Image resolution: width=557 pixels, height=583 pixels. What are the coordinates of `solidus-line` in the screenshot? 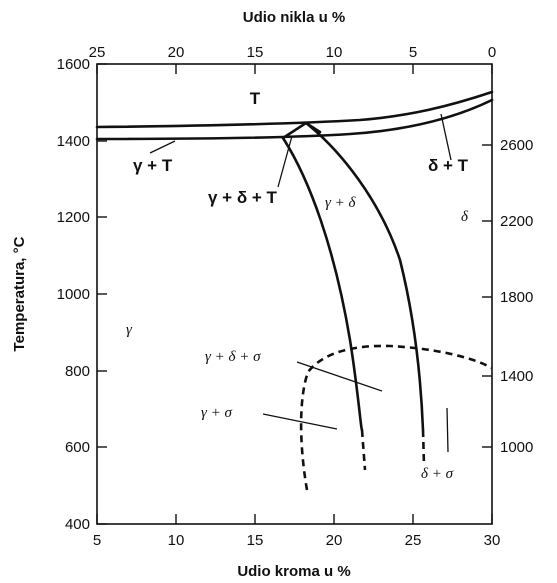 It's located at (294, 119).